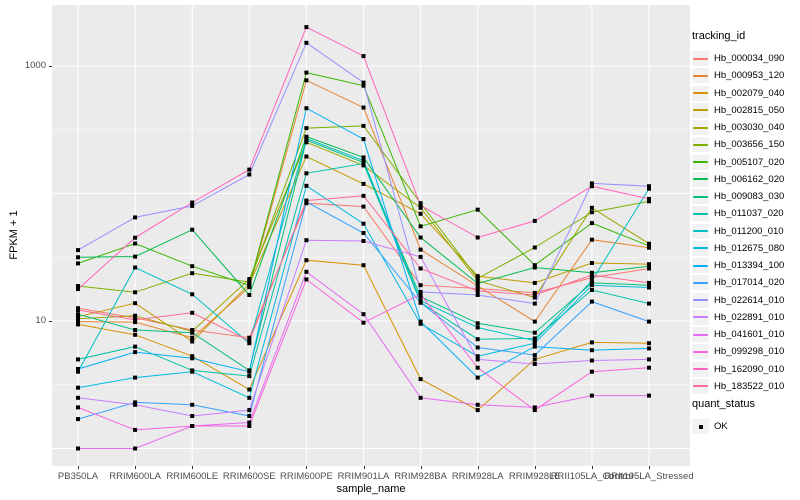 The height and width of the screenshot is (500, 800). What do you see at coordinates (477, 476) in the screenshot?
I see `x-tick-label-RRIM928LA: RRIM928LA` at bounding box center [477, 476].